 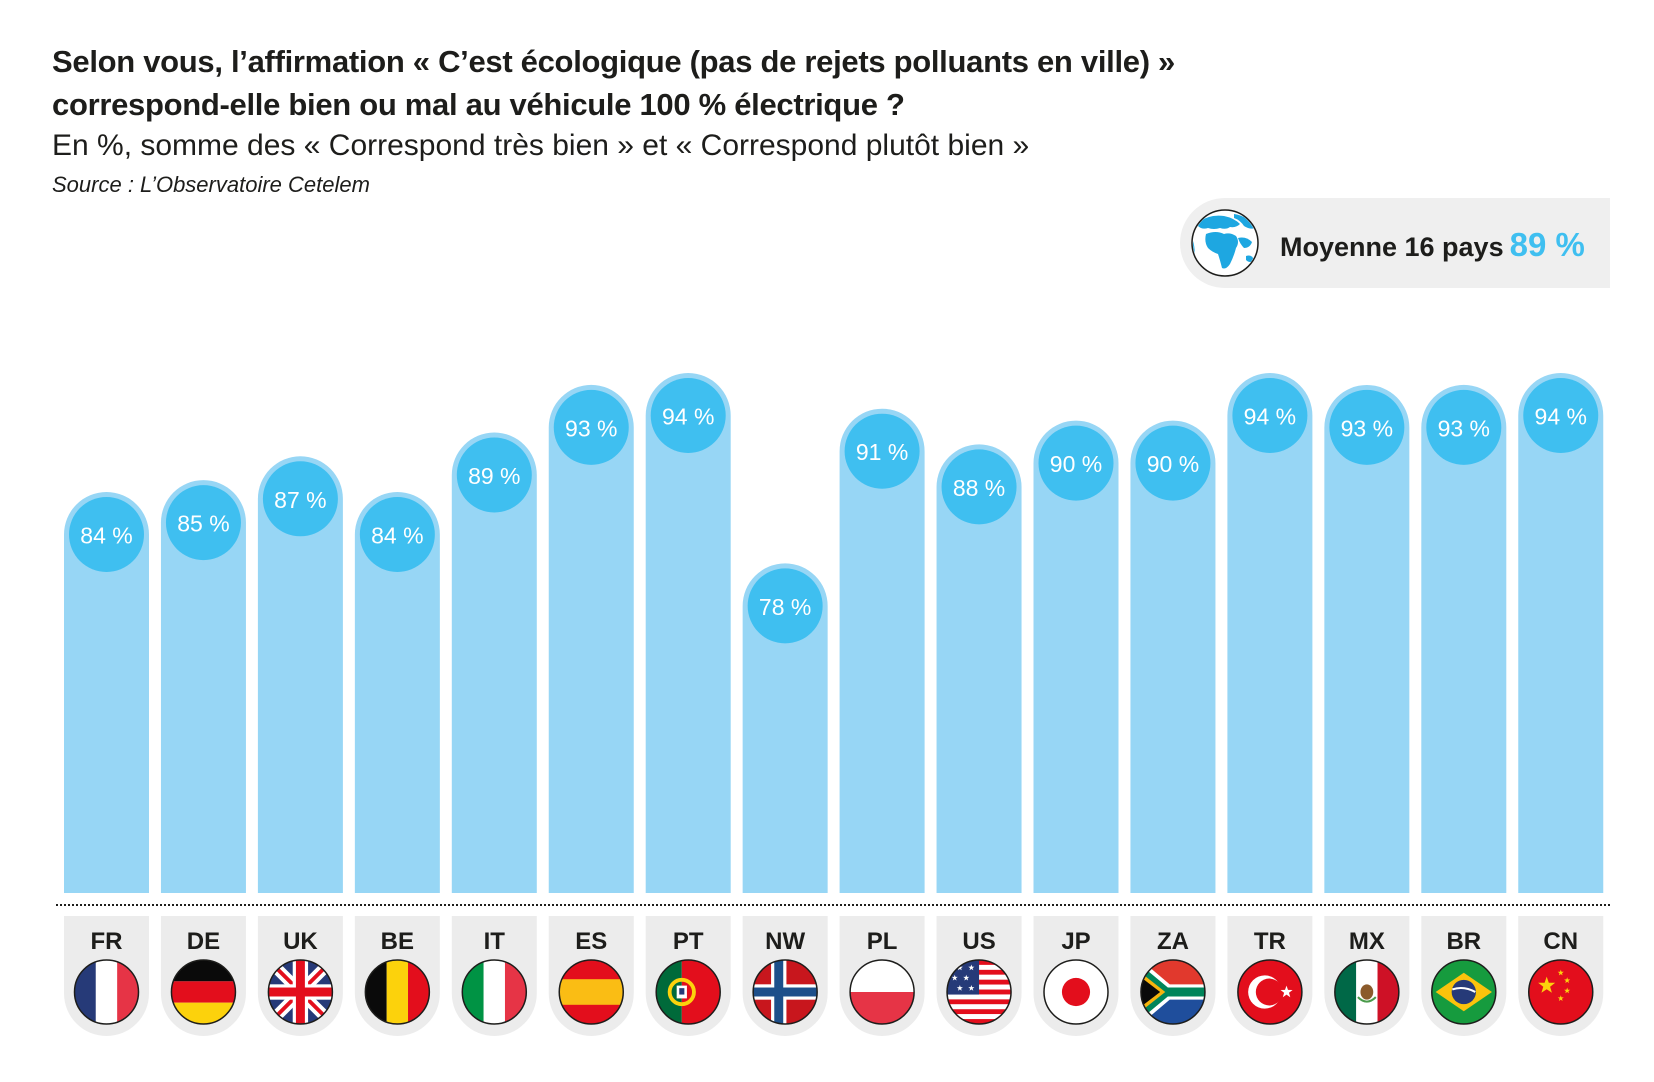 What do you see at coordinates (495, 941) in the screenshot?
I see `tick-label-it: IT` at bounding box center [495, 941].